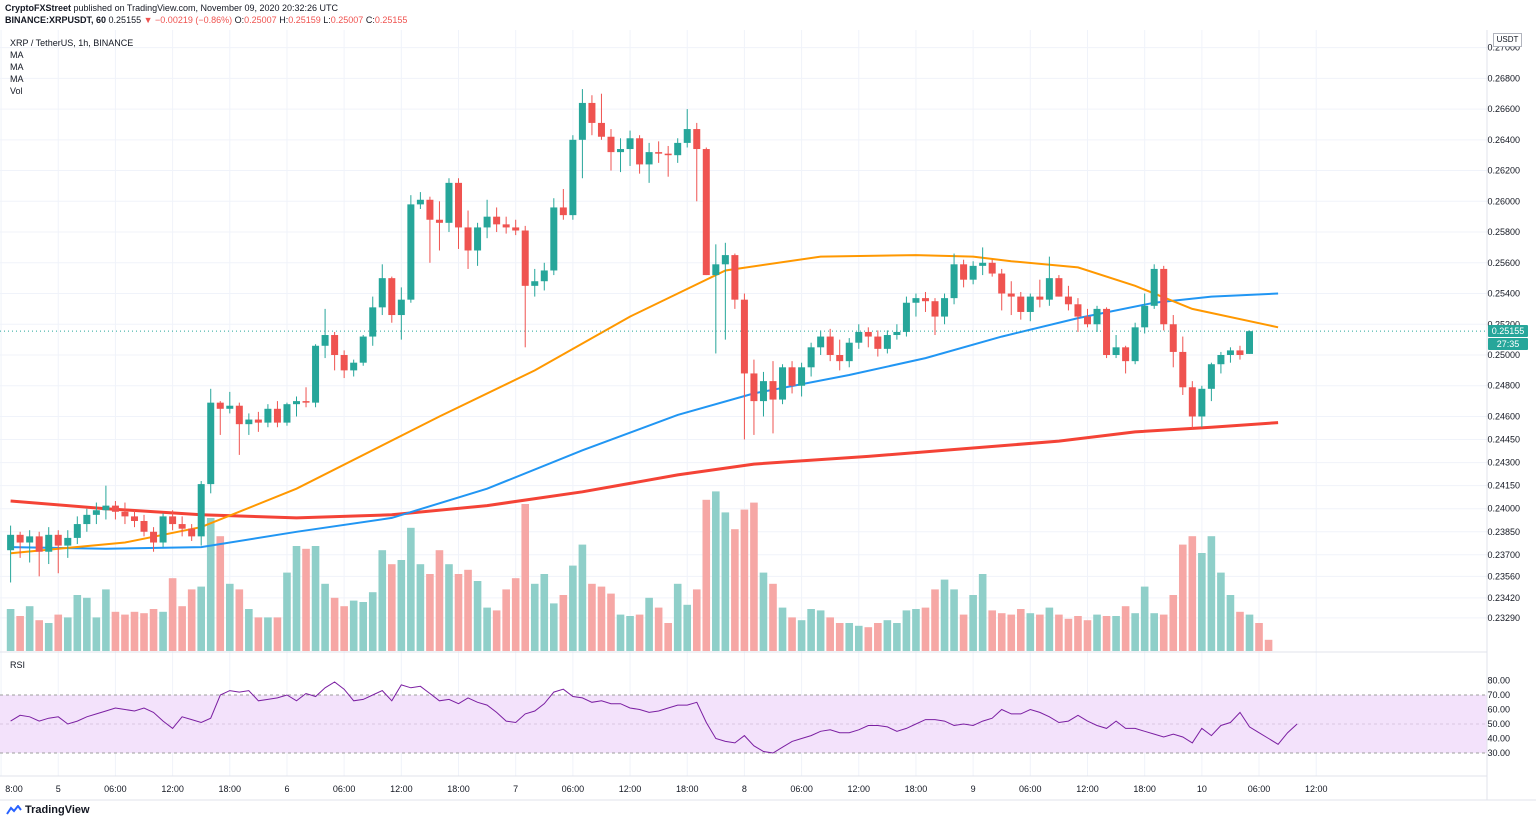 This screenshot has width=1536, height=824. What do you see at coordinates (1202, 789) in the screenshot?
I see `time-tick-label: 10` at bounding box center [1202, 789].